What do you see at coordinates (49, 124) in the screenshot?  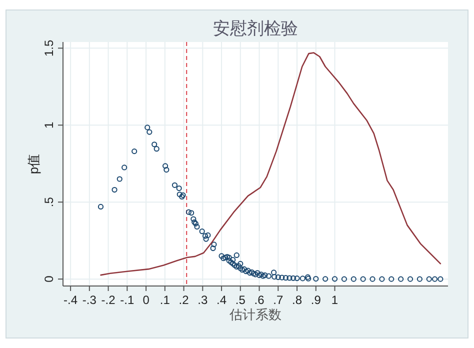 I see `y-tick-label: 1` at bounding box center [49, 124].